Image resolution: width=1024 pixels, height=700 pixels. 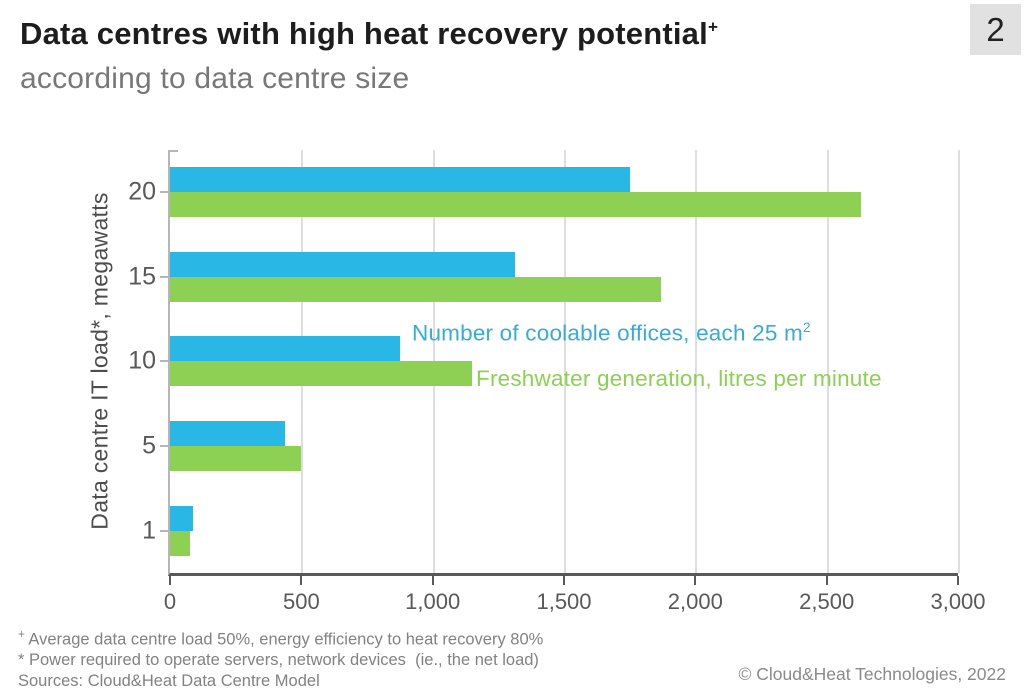 What do you see at coordinates (21, 635) in the screenshot?
I see `footnote-plus-marker: +` at bounding box center [21, 635].